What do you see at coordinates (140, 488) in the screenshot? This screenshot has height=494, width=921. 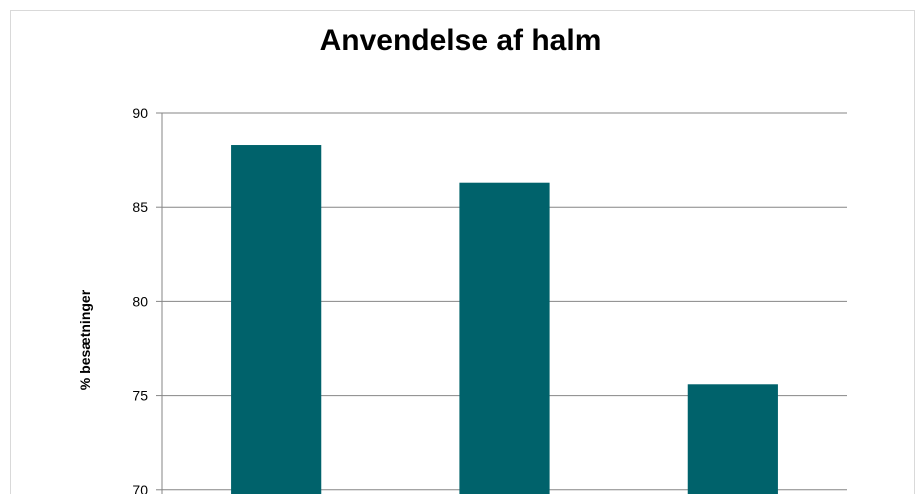 I see `y-tick-label: 70` at bounding box center [140, 488].